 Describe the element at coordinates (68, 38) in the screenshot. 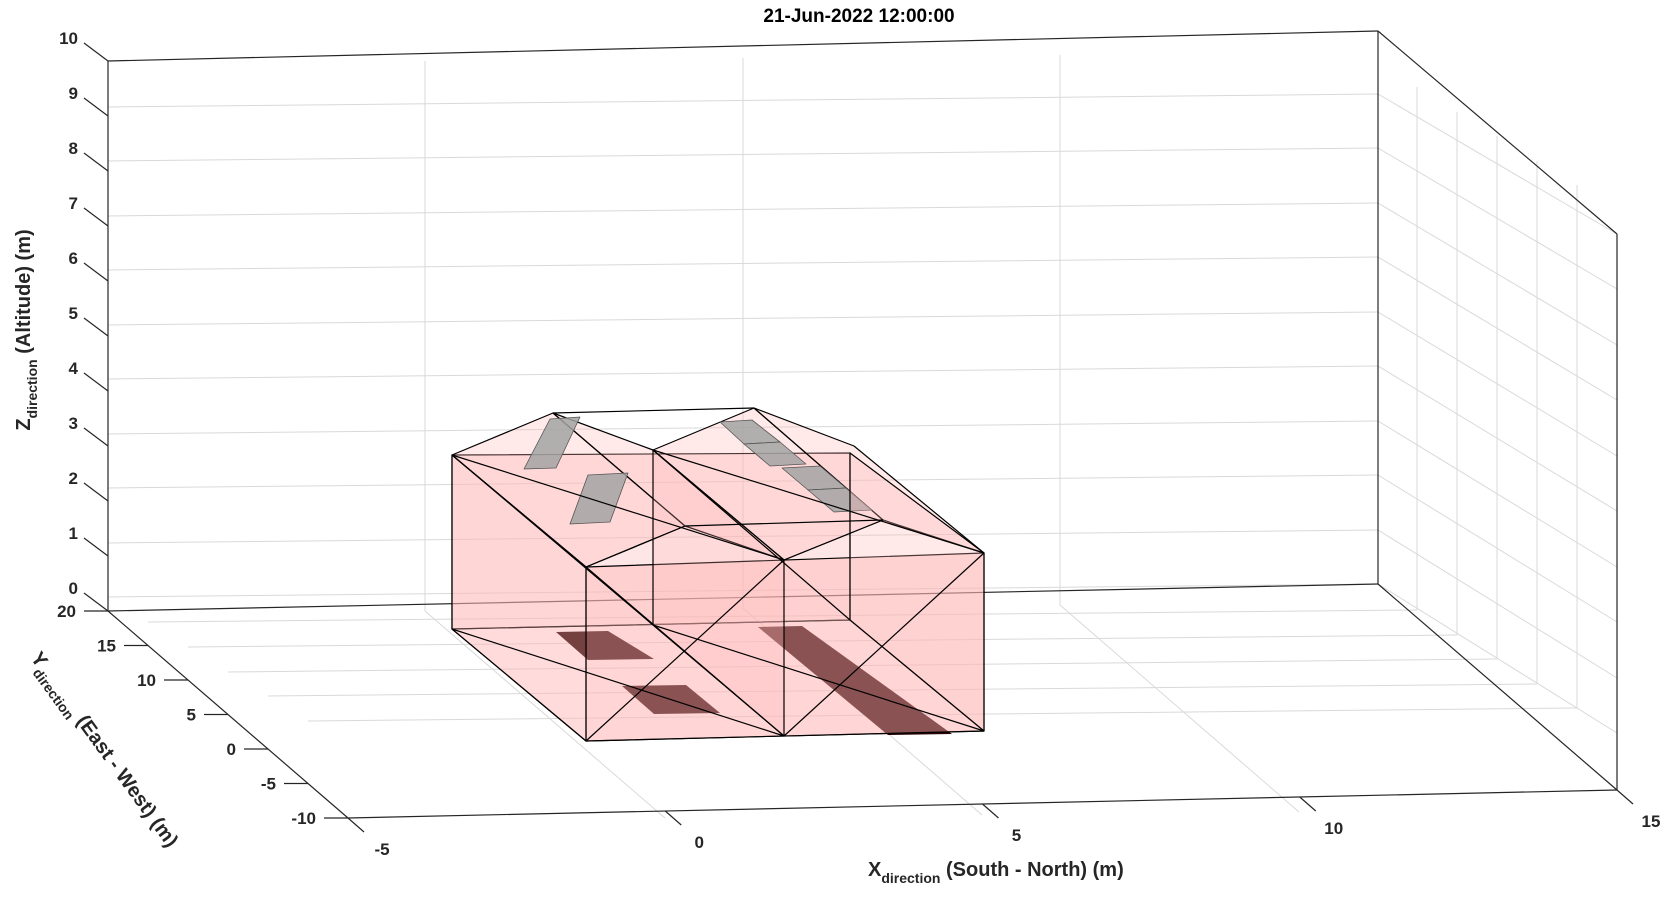

I see `z-axis-tick-label: 10` at that location.